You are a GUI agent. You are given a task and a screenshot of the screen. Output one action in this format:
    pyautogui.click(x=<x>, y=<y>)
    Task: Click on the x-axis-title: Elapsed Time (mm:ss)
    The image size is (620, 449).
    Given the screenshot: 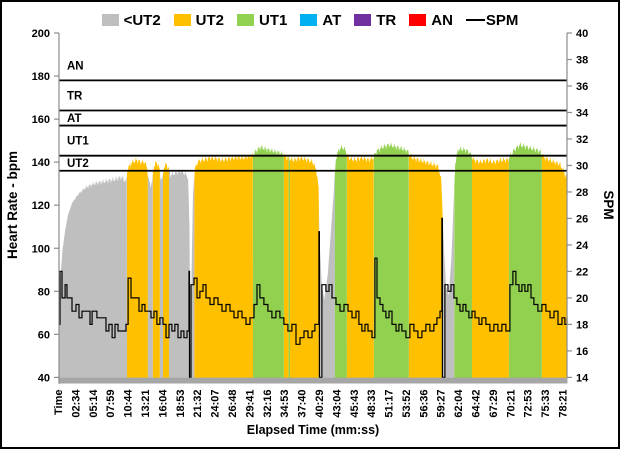 What is the action you would take?
    pyautogui.click(x=313, y=430)
    